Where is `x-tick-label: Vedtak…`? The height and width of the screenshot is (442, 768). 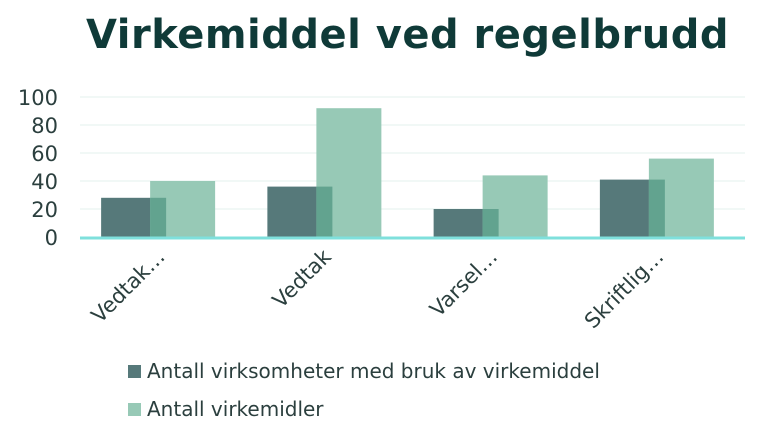 x-tick-label: Vedtak… is located at coordinates (128, 286).